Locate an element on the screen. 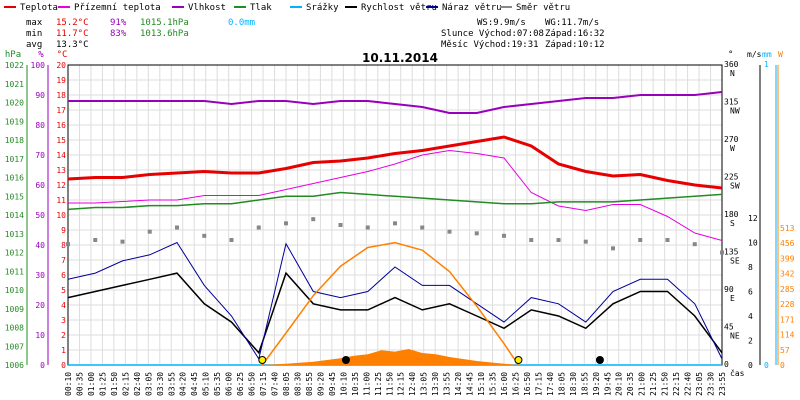  x-tick-label: 06:00 is located at coordinates (229, 384).